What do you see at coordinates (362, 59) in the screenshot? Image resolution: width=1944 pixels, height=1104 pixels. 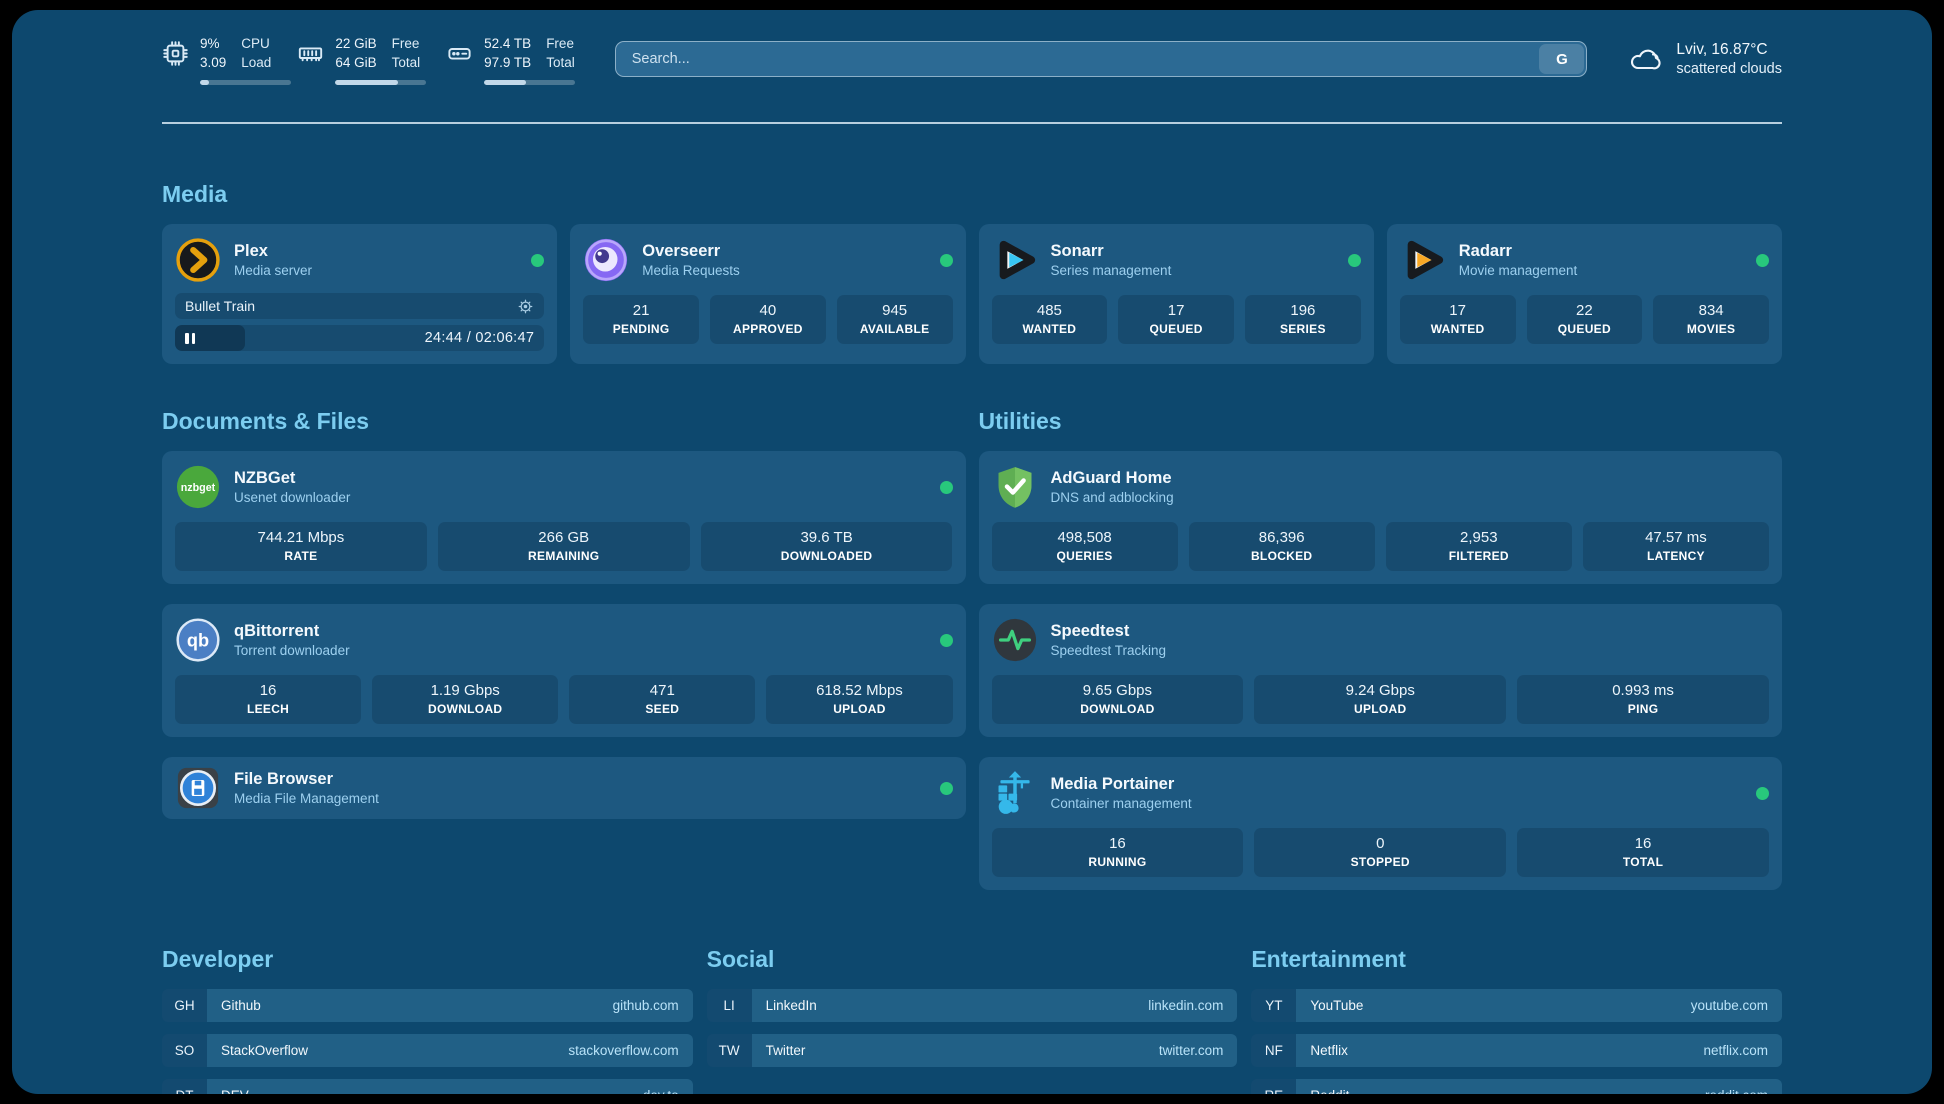 I see `memory-stat: 22 GiB 64 GiB Free Total` at bounding box center [362, 59].